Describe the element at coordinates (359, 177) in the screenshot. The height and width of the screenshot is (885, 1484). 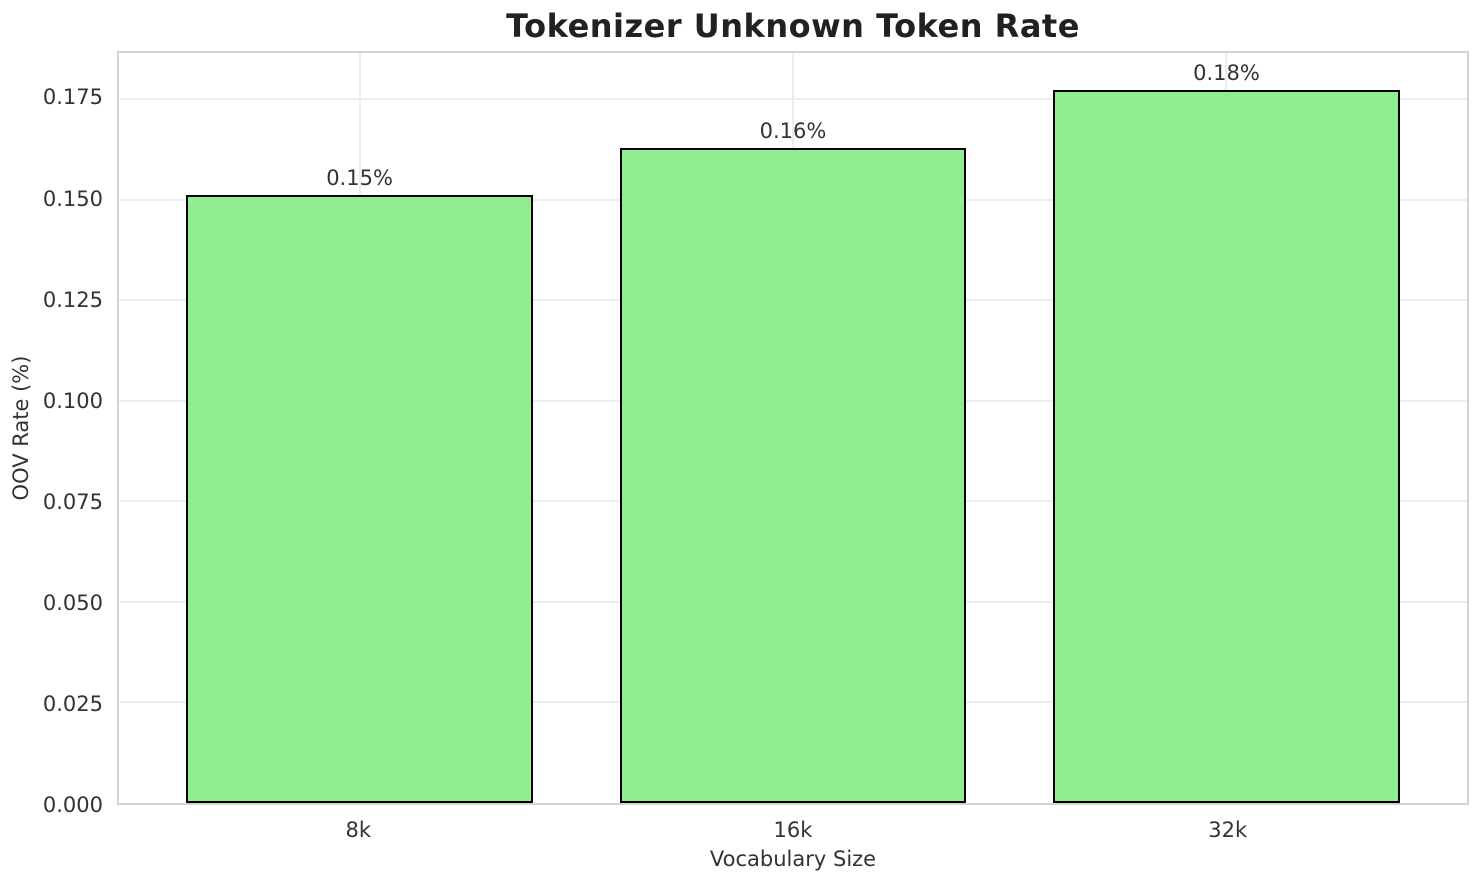
I see `bar-value-label: 0.15%` at that location.